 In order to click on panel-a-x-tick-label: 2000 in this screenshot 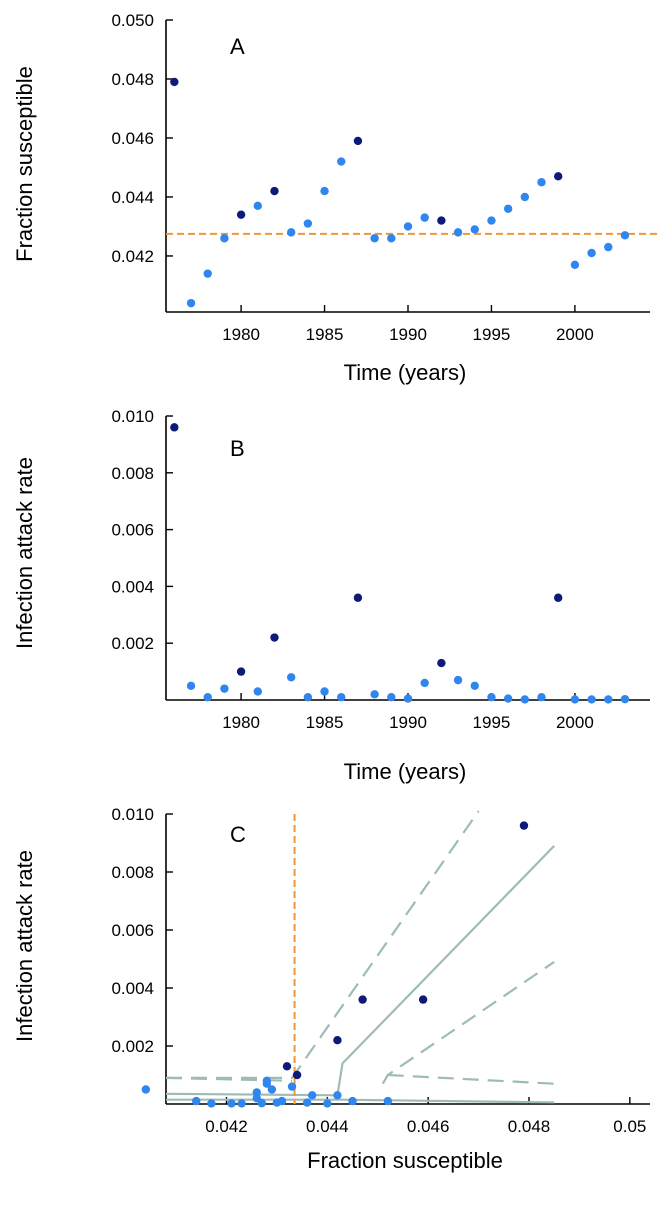, I will do `click(575, 334)`.